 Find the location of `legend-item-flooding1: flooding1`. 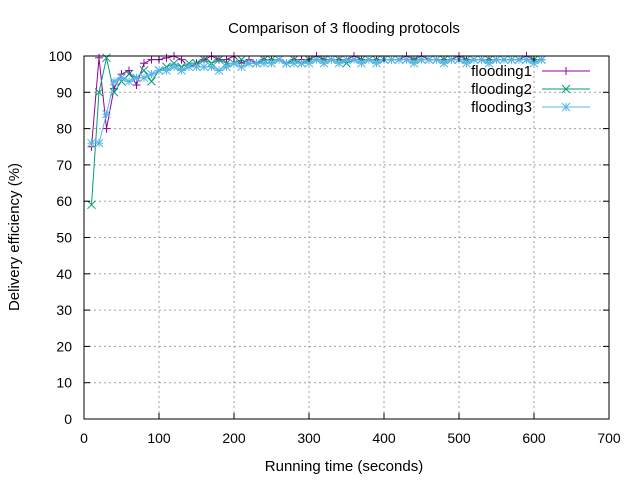

legend-item-flooding1: flooding1 is located at coordinates (530, 71).